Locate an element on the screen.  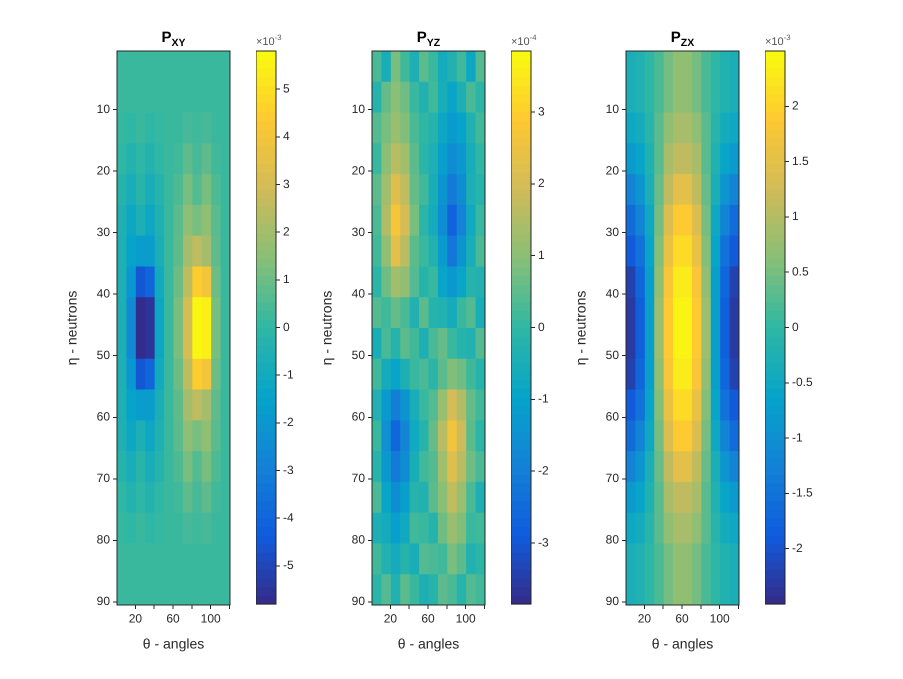
color-bar-label: -4 is located at coordinates (288, 517).